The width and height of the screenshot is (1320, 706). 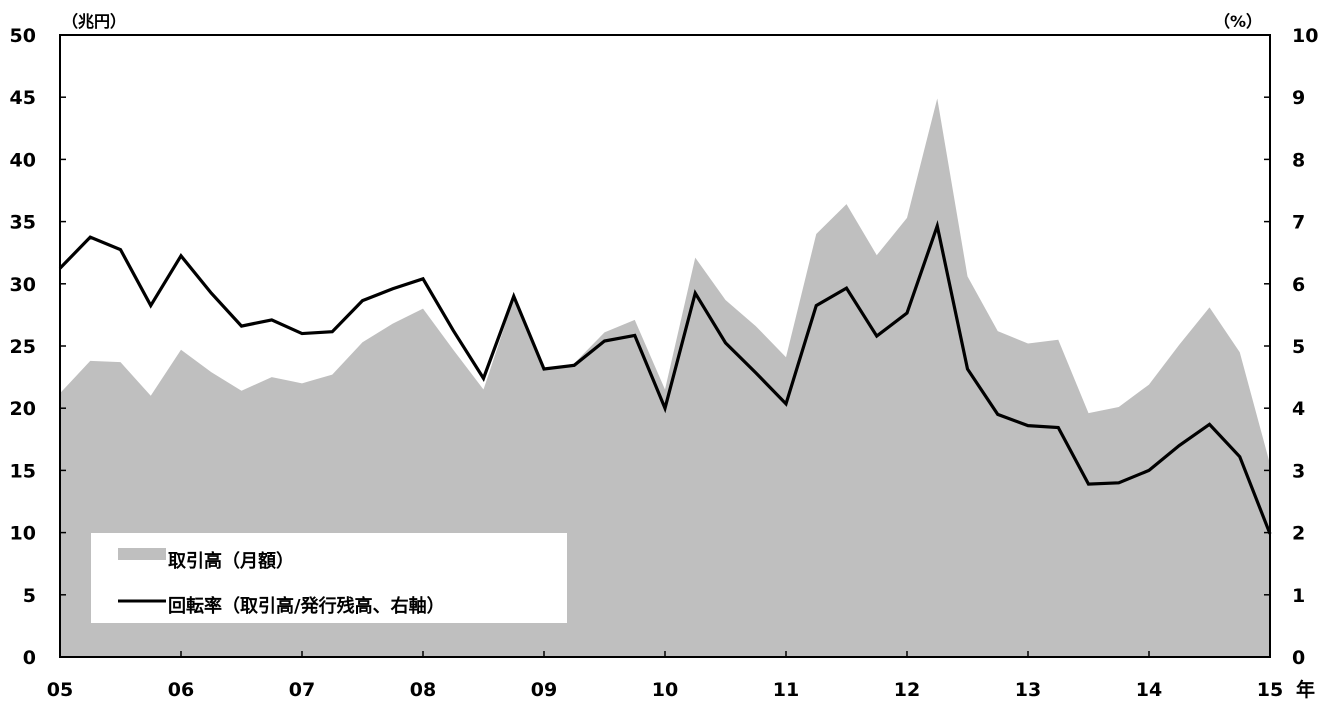 What do you see at coordinates (1298, 658) in the screenshot?
I see `right-tick-label: 0` at bounding box center [1298, 658].